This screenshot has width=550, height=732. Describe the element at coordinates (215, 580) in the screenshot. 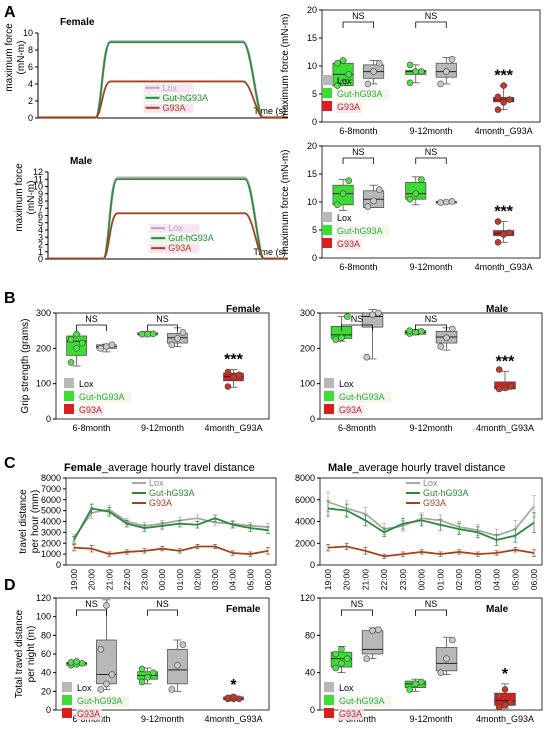

I see `x-tick-label: 03:00` at that location.